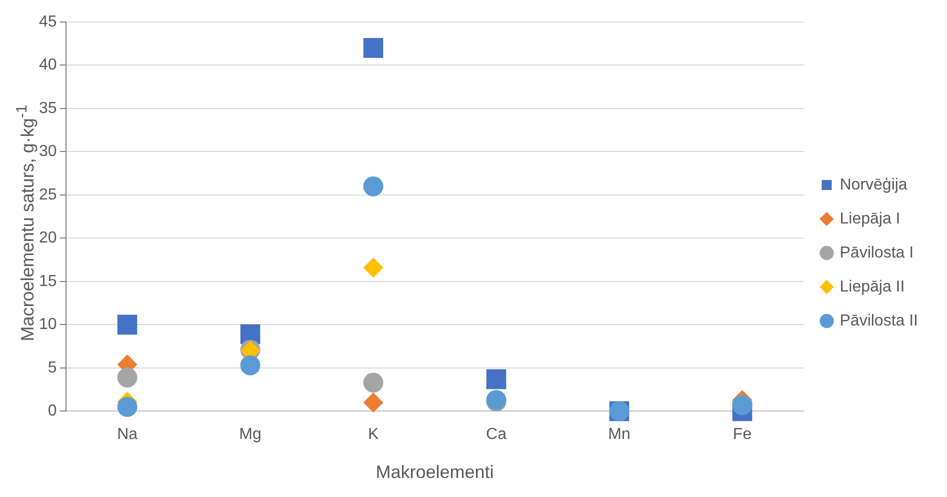 Image resolution: width=947 pixels, height=497 pixels. What do you see at coordinates (870, 219) in the screenshot?
I see `legend-label: Liepāja I` at bounding box center [870, 219].